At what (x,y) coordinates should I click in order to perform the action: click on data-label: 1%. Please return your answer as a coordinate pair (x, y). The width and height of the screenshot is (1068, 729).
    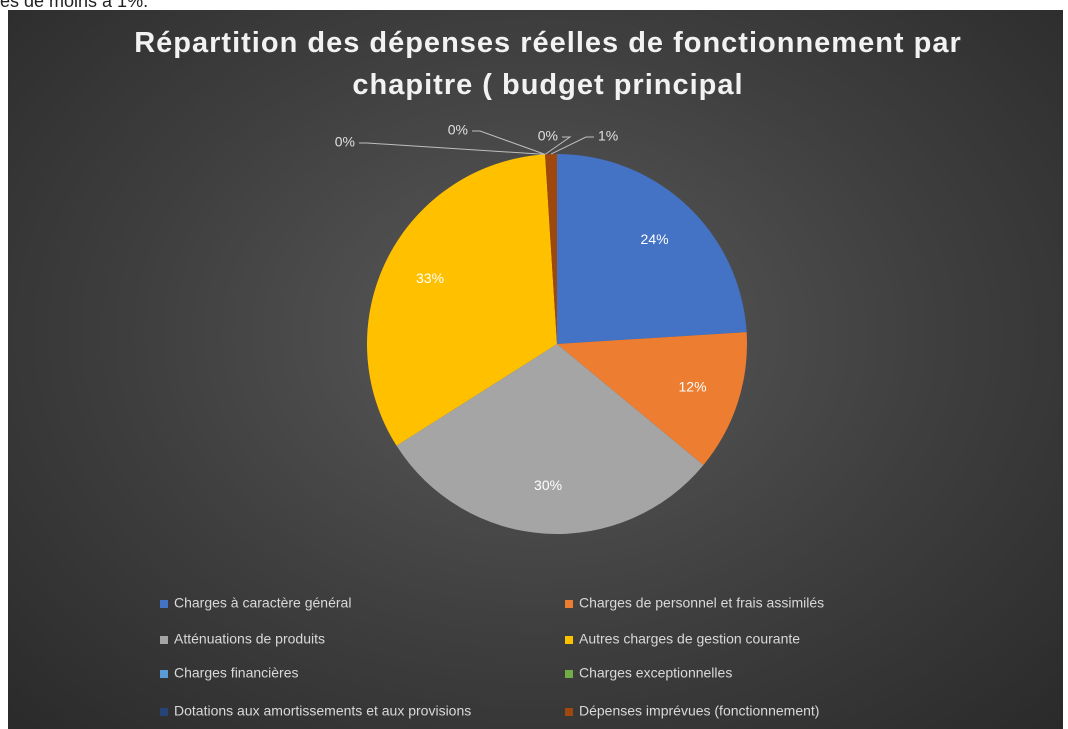
    Looking at the image, I should click on (608, 136).